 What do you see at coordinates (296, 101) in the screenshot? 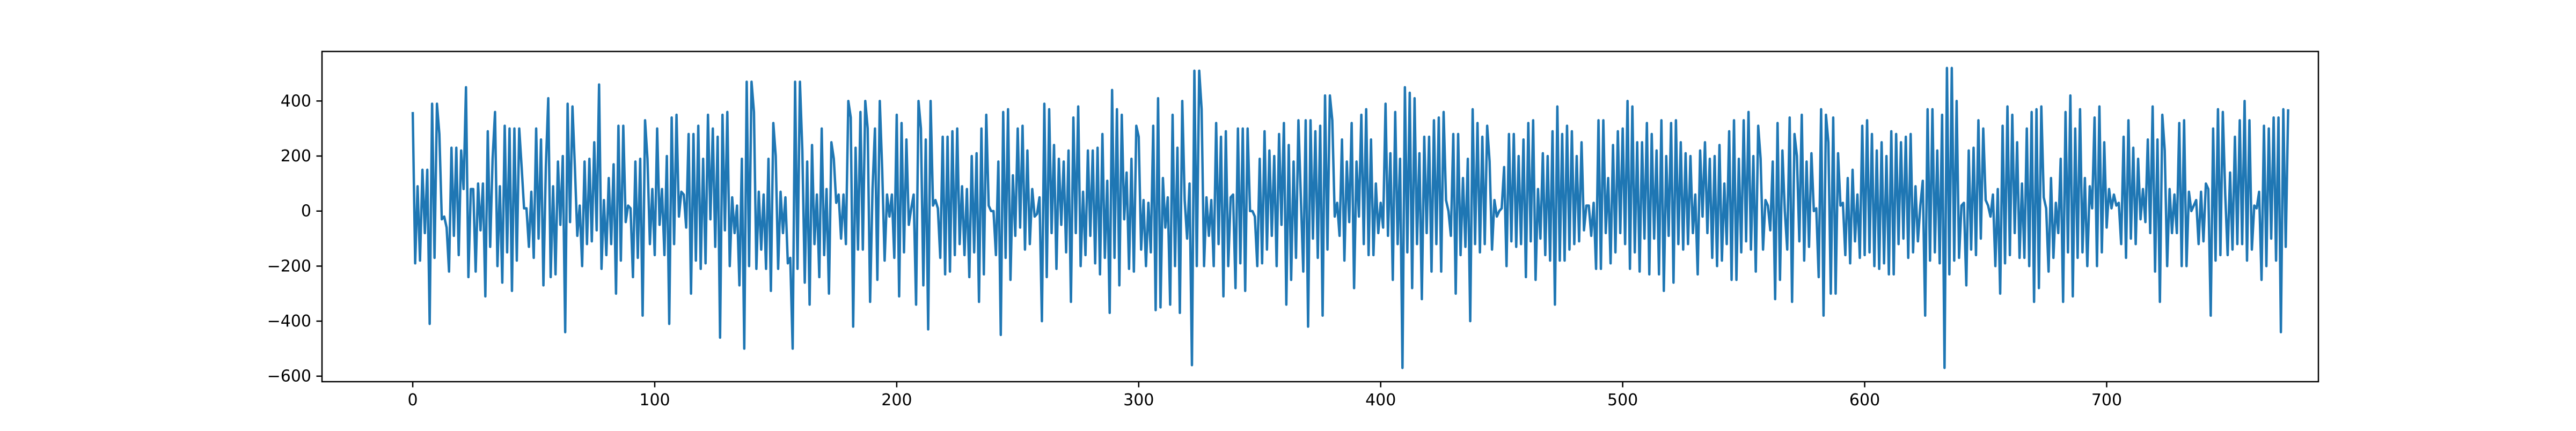
I see `y-tick-label: 400` at bounding box center [296, 101].